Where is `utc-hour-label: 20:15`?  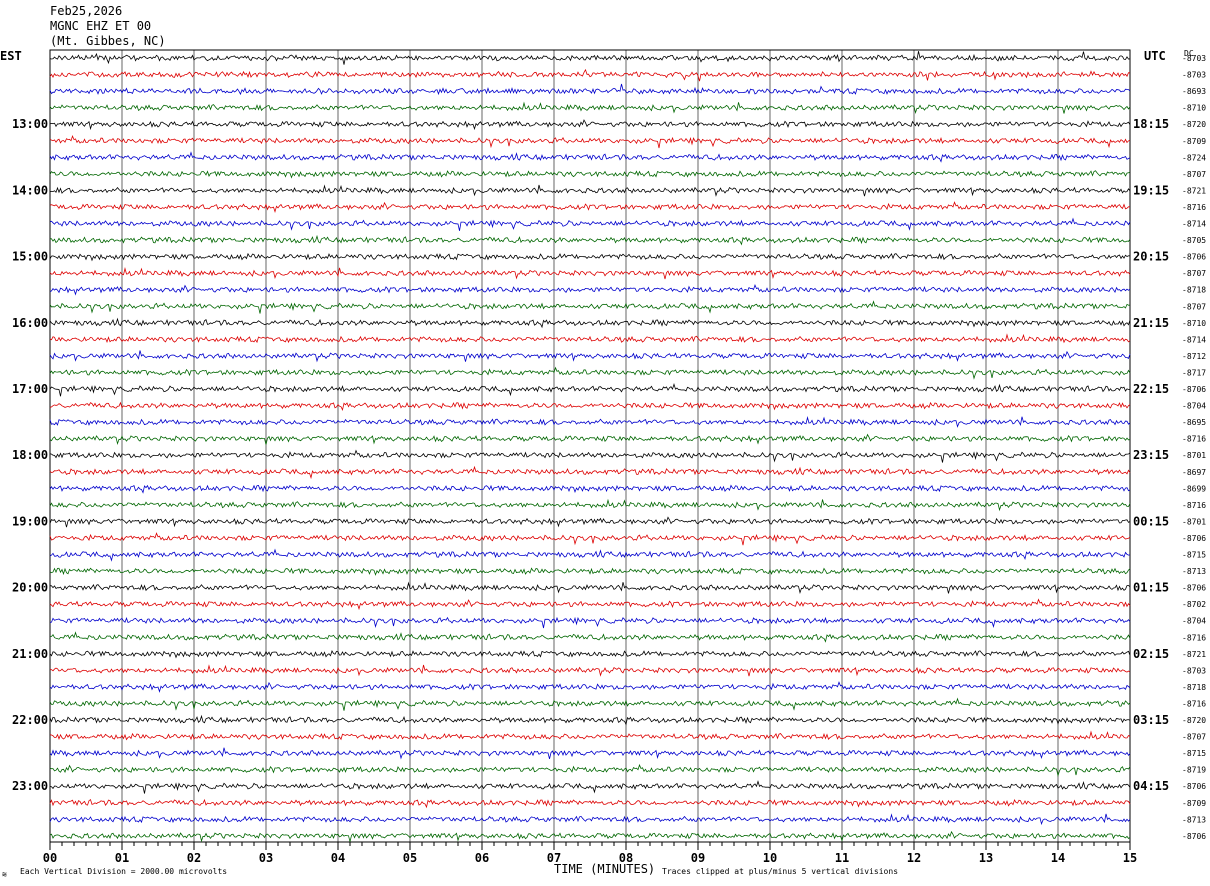
utc-hour-label: 20:15 is located at coordinates (1151, 257).